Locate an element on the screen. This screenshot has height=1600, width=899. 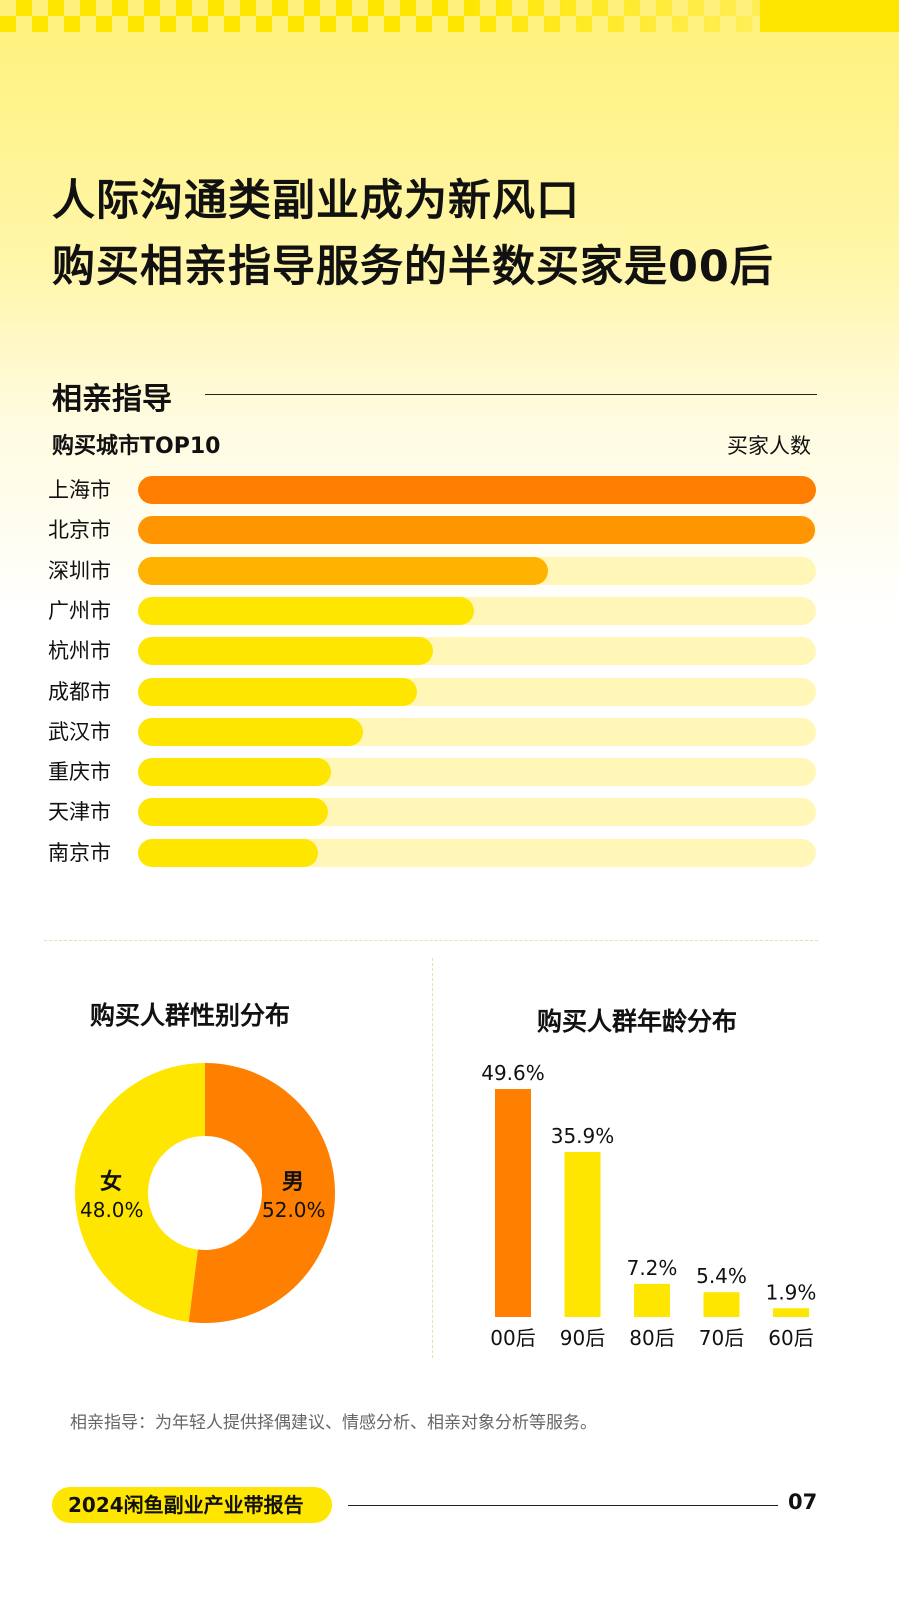
page-title: 人际沟通类副业成为新风口 购买相亲指导服务的半数买家是00后 is located at coordinates (413, 234).